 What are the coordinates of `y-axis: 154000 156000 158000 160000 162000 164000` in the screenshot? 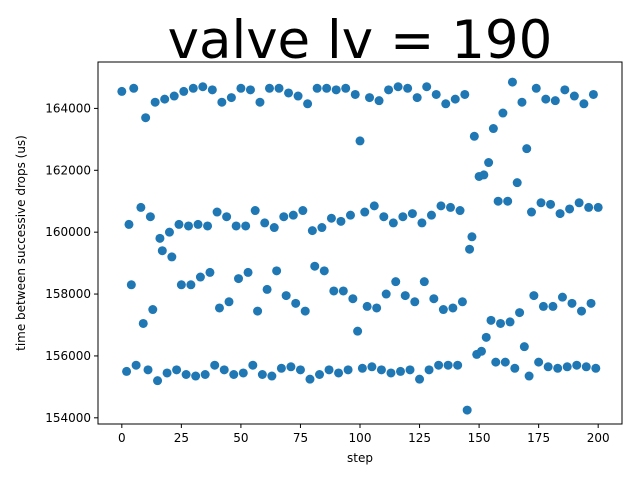 It's located at (71, 263).